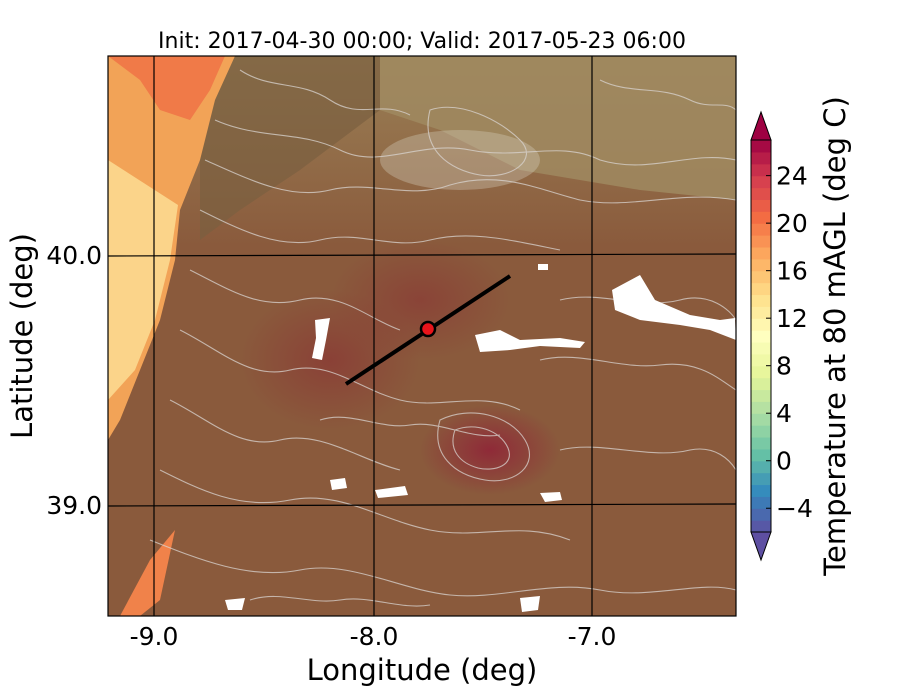 This screenshot has height=700, width=900. What do you see at coordinates (74, 380) in the screenshot?
I see `y-tick-labels: 40.0 39.0` at bounding box center [74, 380].